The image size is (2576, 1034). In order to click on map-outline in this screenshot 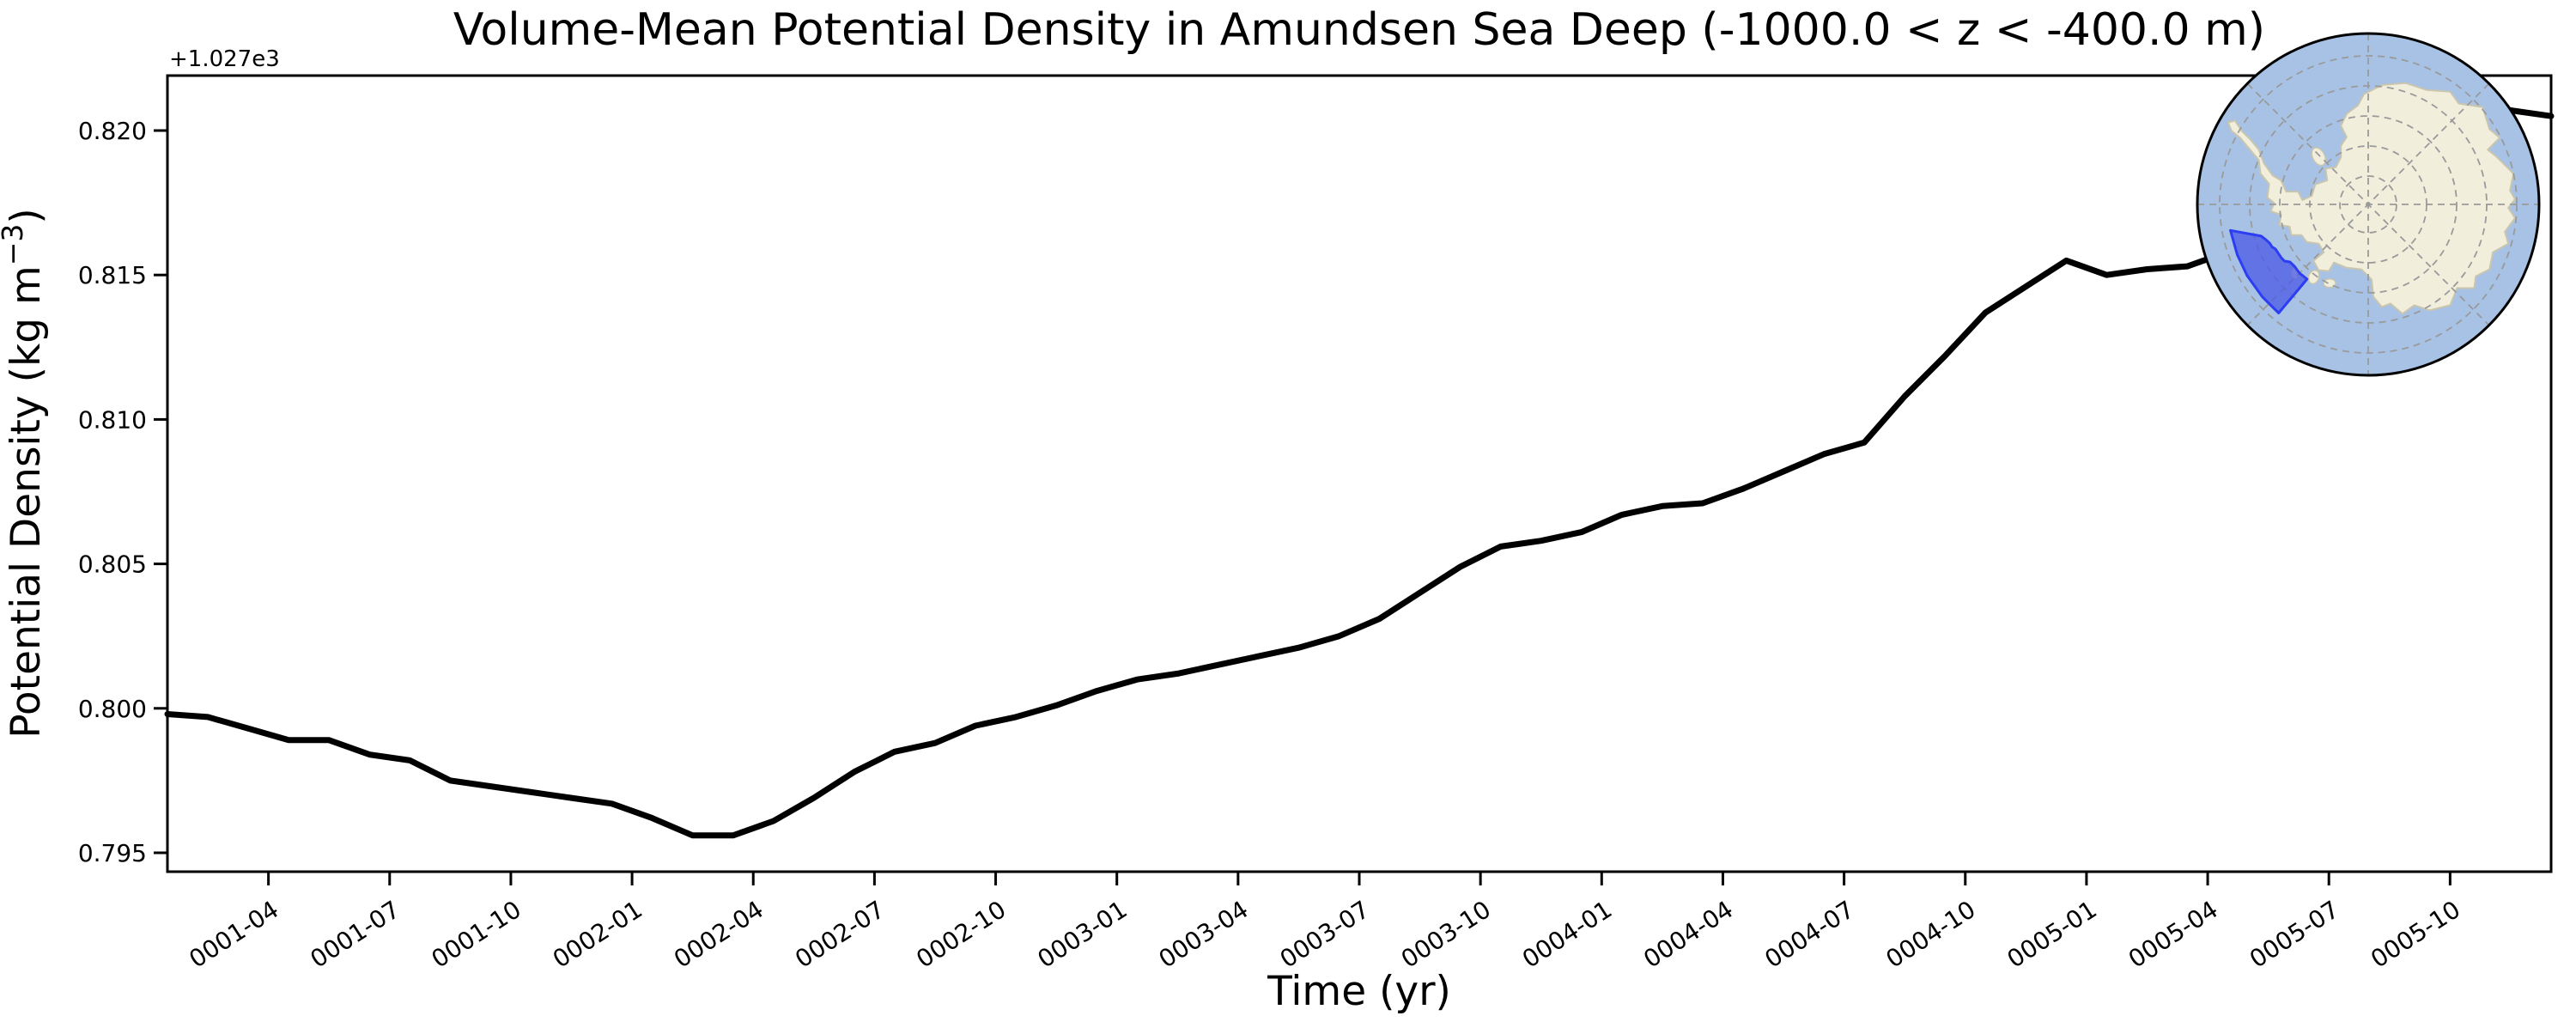, I will do `click(2368, 204)`.